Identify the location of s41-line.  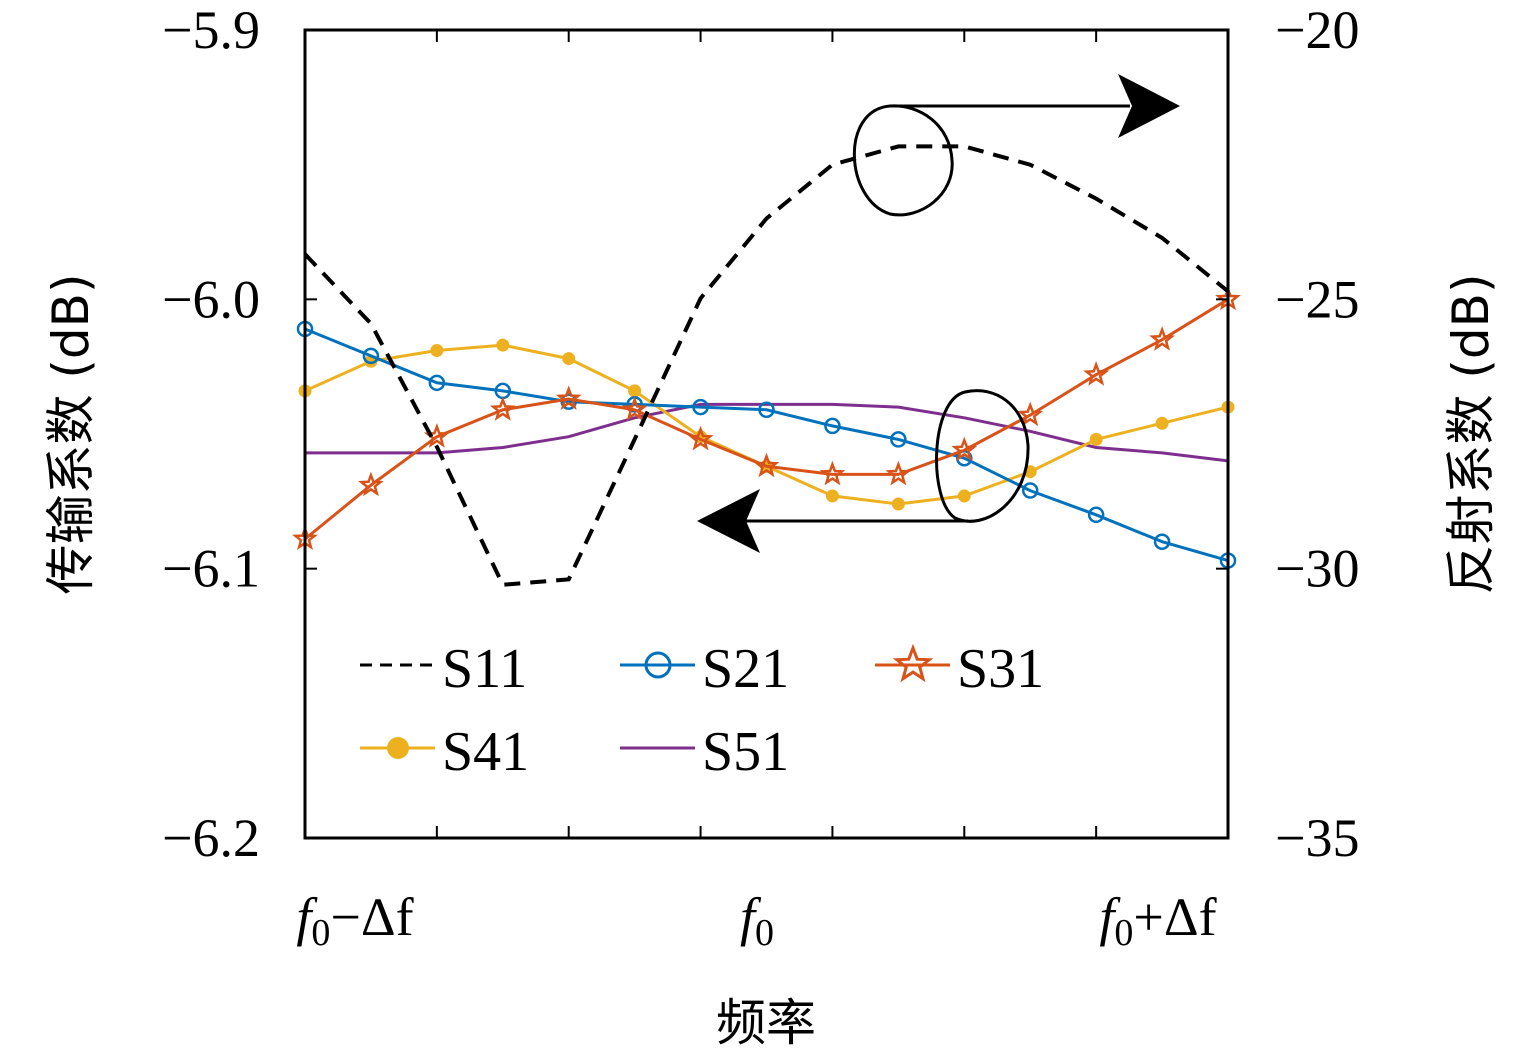
(766, 424).